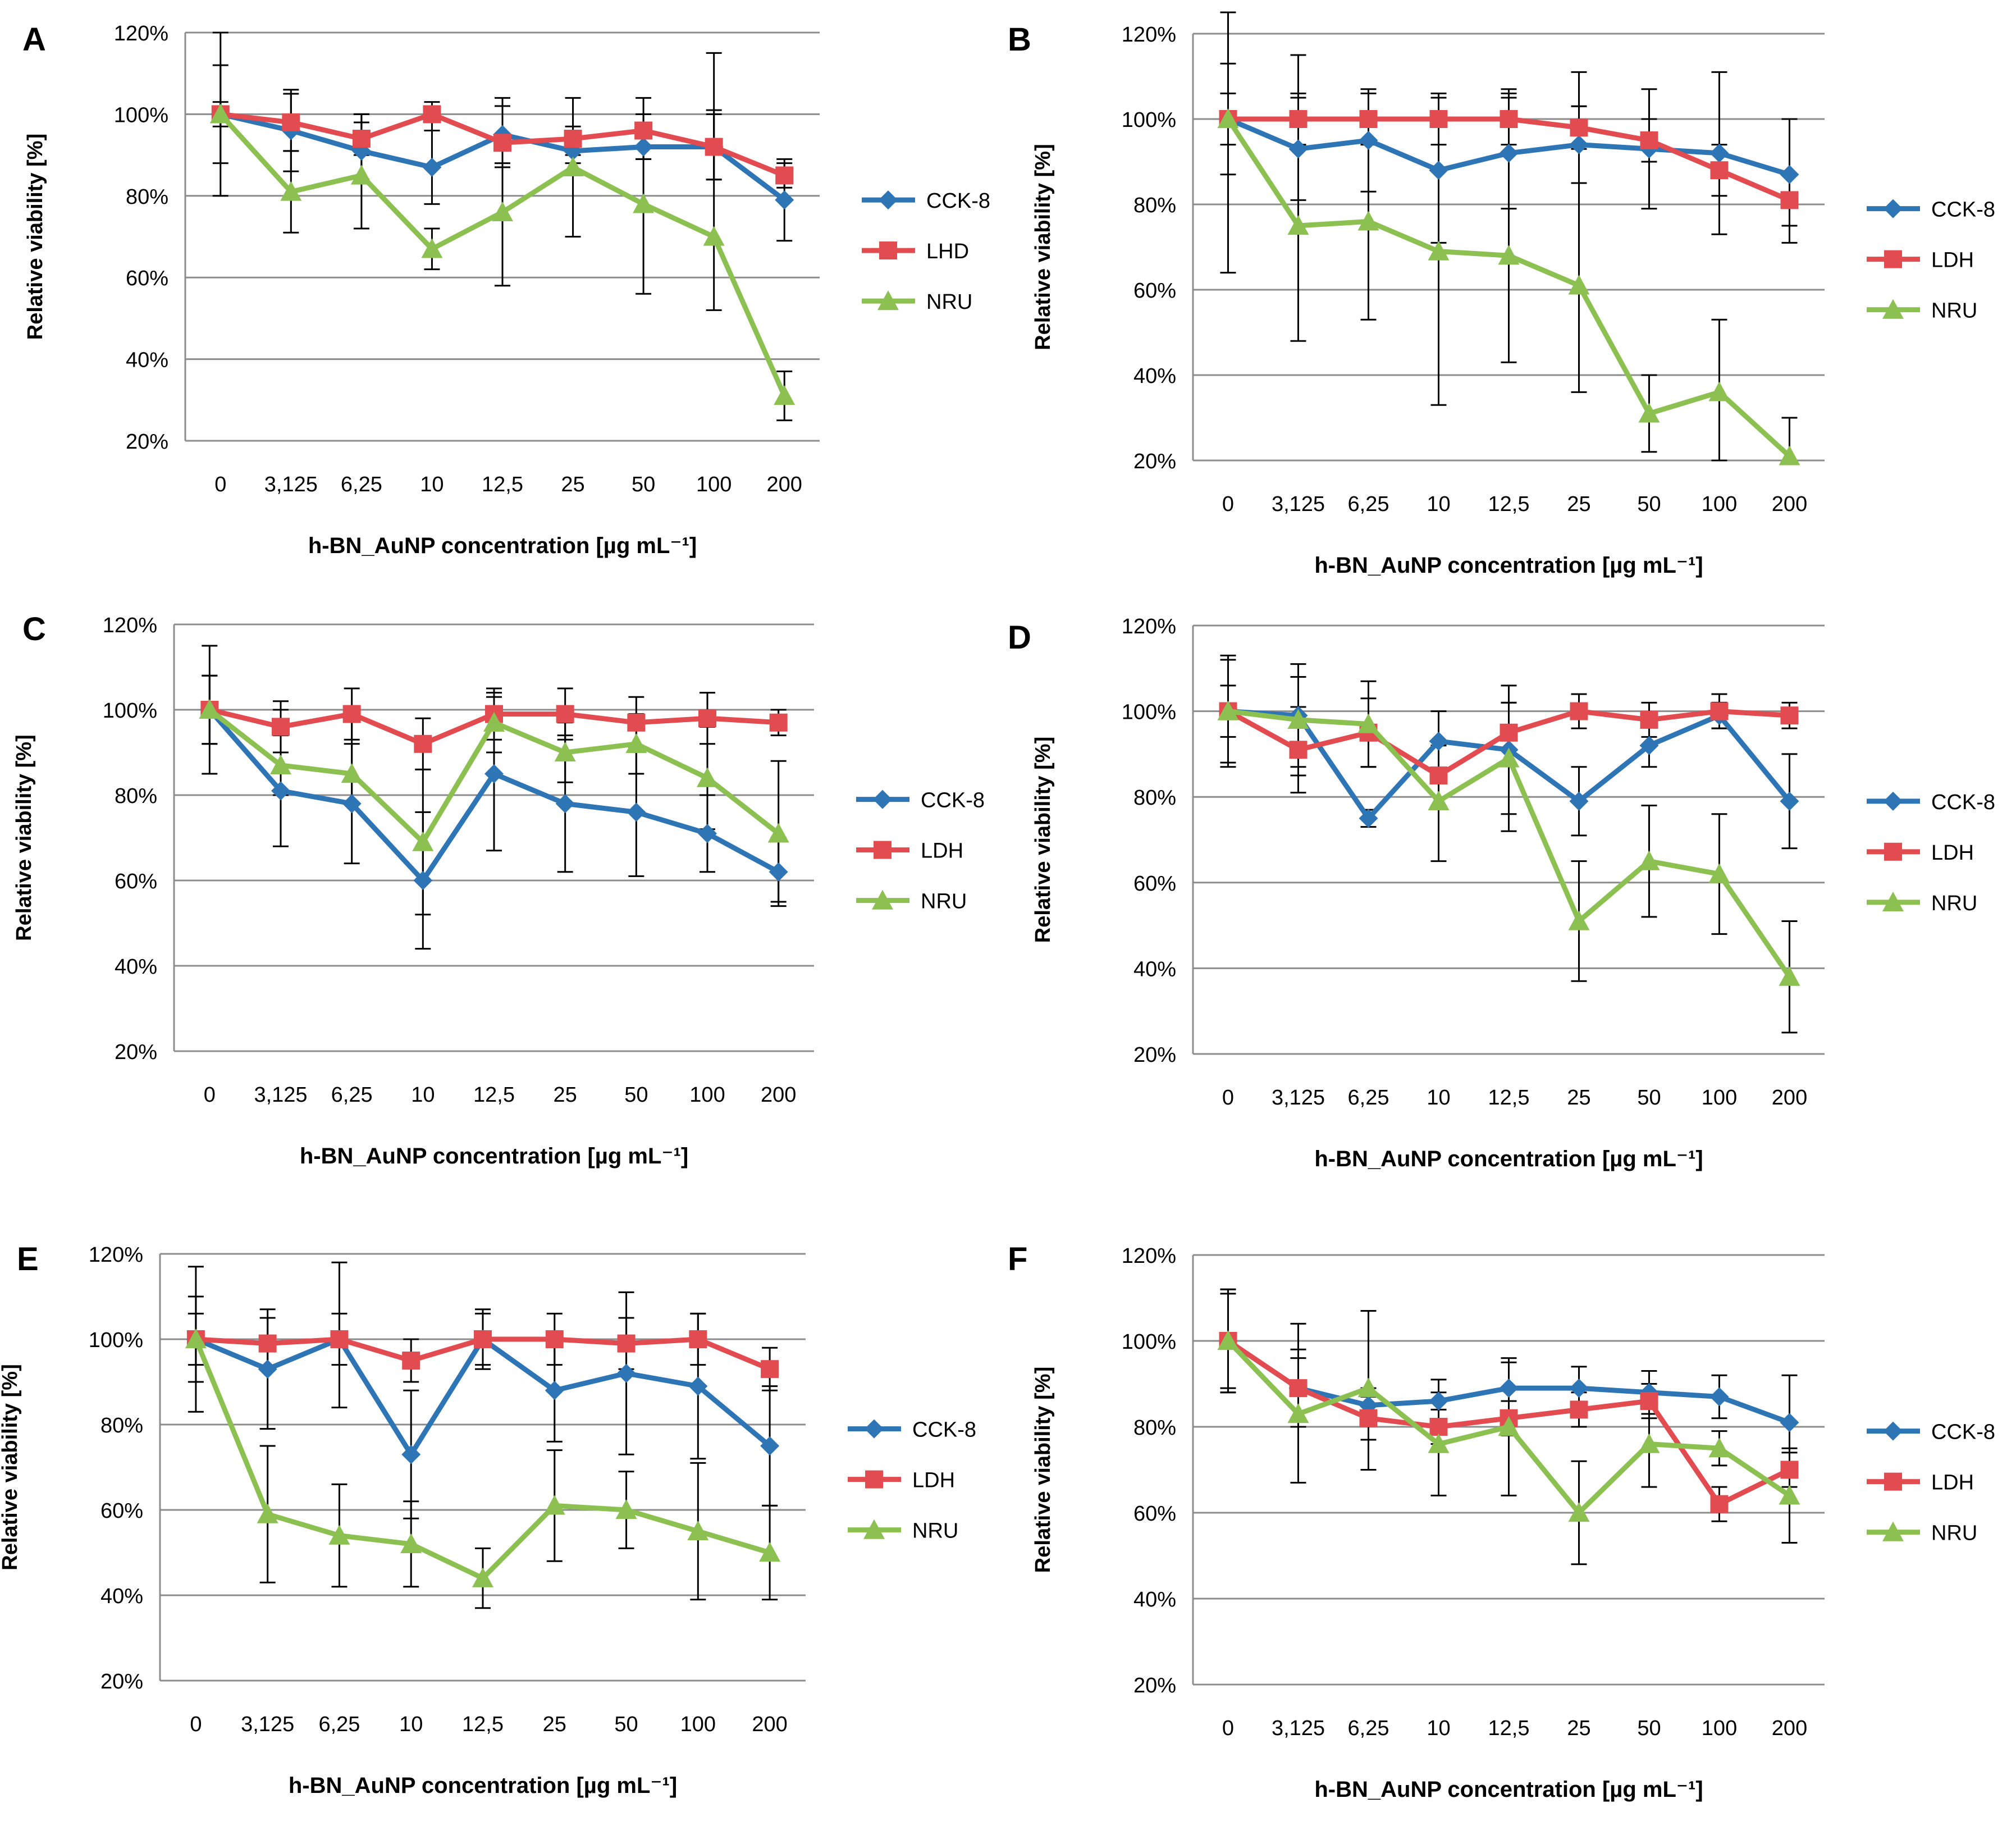 The height and width of the screenshot is (1821, 2016). What do you see at coordinates (1508, 1159) in the screenshot?
I see `x-axis-title: h-BN_AuNP concentration [µg mL⁻¹]` at bounding box center [1508, 1159].